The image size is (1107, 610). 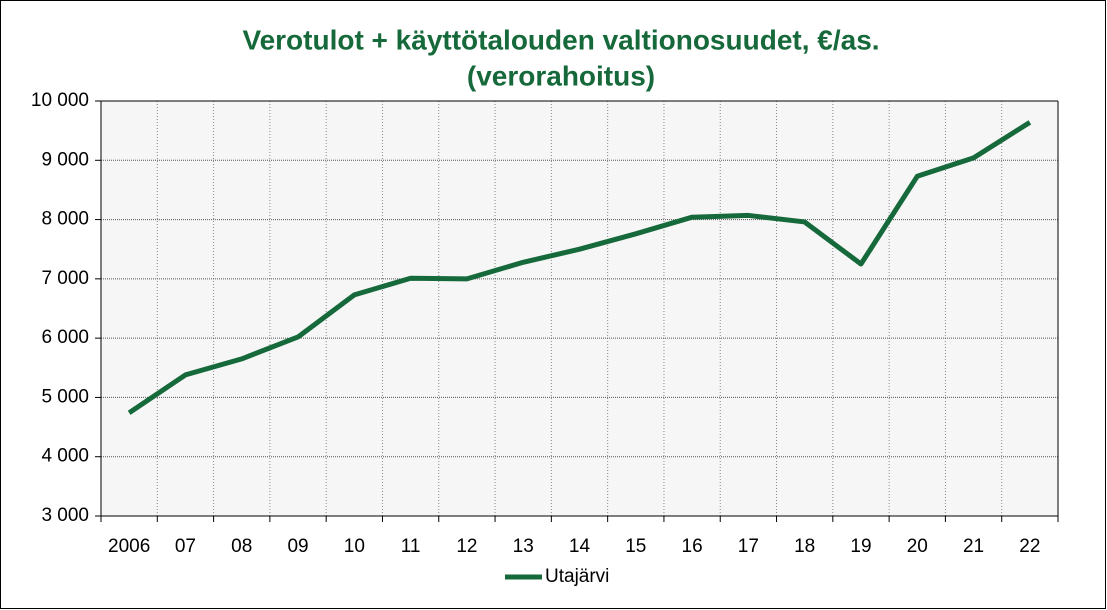 I want to click on x-tick-label: 07, so click(x=185, y=546).